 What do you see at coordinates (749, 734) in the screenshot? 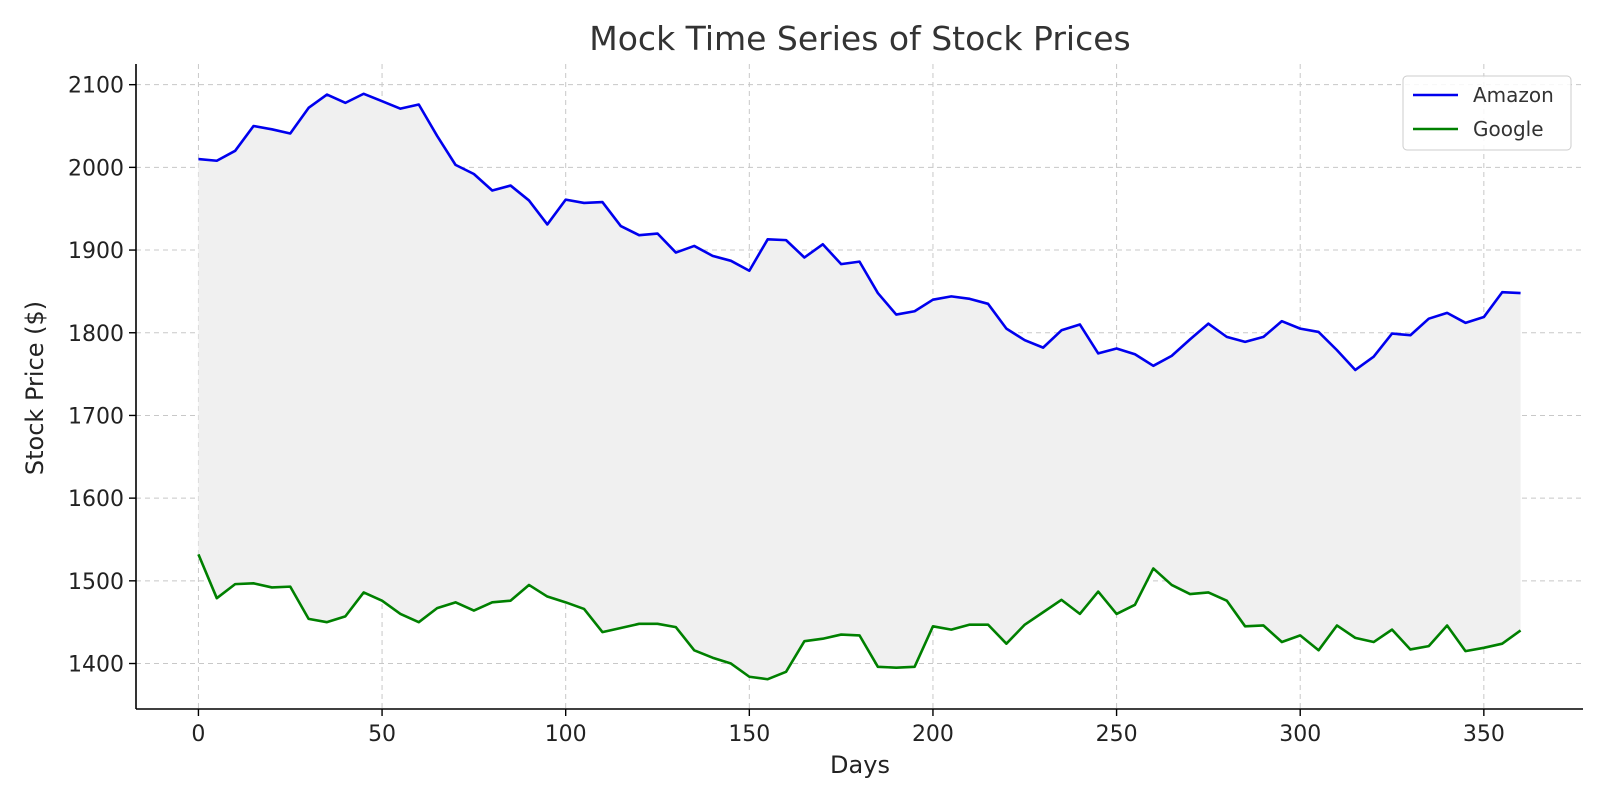
I see `x-tick-label: 150` at bounding box center [749, 734].